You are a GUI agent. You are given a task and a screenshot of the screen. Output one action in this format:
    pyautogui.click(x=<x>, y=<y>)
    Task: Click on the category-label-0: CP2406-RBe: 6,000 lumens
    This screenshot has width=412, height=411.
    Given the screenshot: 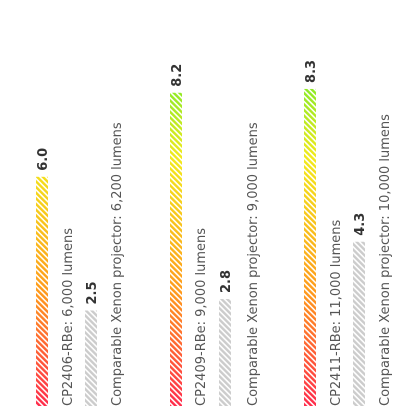 What is the action you would take?
    pyautogui.click(x=68, y=317)
    